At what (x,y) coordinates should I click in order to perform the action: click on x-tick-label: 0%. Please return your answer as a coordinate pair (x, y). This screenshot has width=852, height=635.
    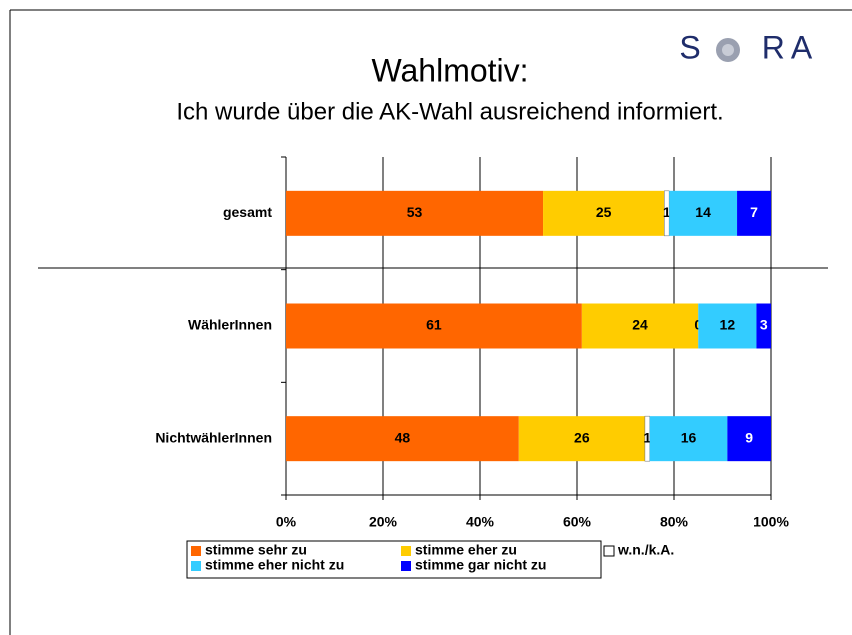
    Looking at the image, I should click on (286, 522).